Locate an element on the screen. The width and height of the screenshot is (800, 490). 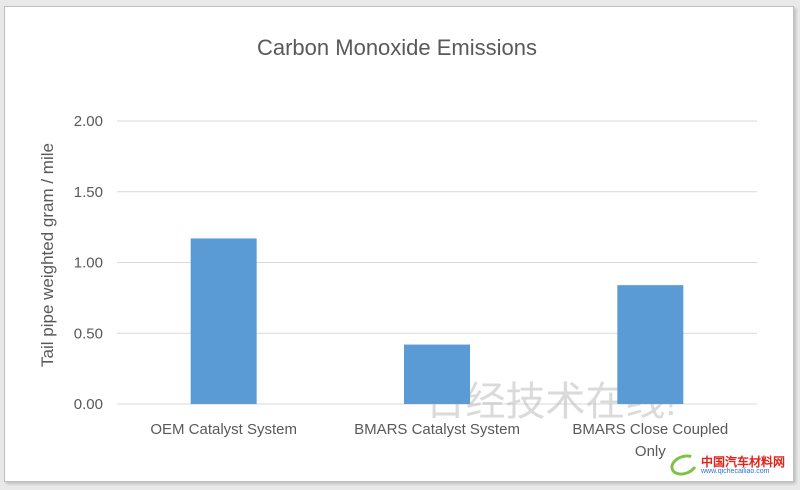
y-tick-label: 0.50 is located at coordinates (88, 333).